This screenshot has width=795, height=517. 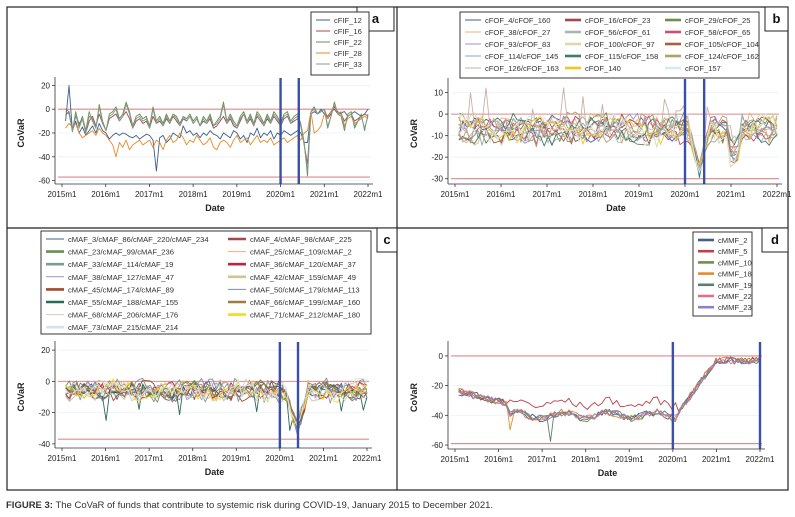 I want to click on legend-label: cFOF_56/cFOF_61, so click(x=617, y=32).